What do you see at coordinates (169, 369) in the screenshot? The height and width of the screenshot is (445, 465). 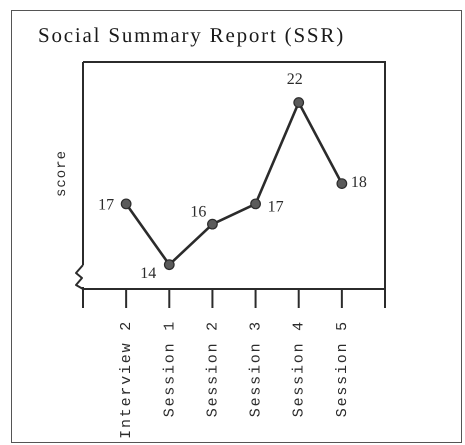 I see `x-tick-label: Session 1` at bounding box center [169, 369].